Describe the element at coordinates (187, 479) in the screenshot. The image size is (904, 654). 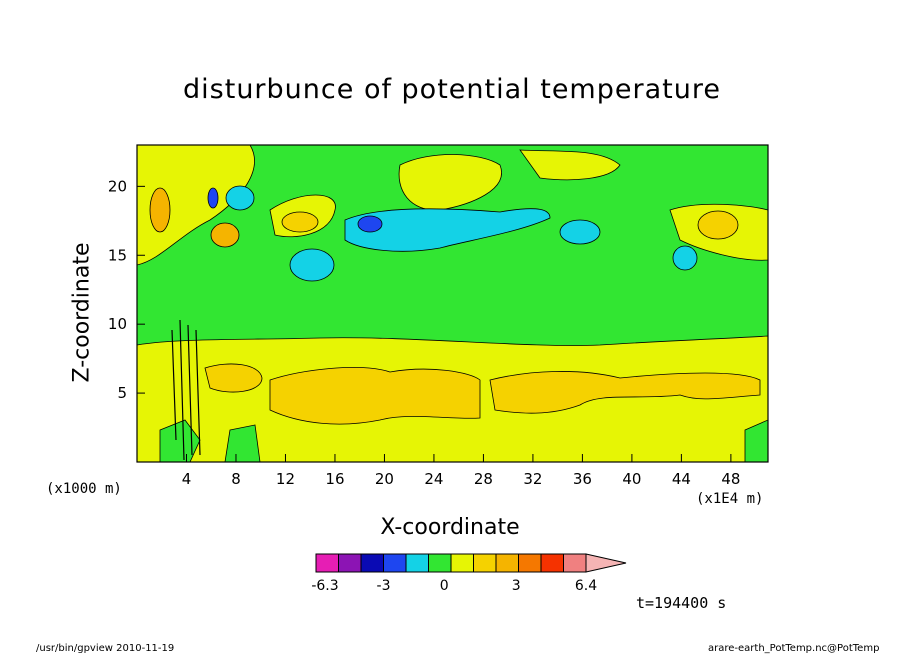
I see `x-tick-label: 4` at that location.